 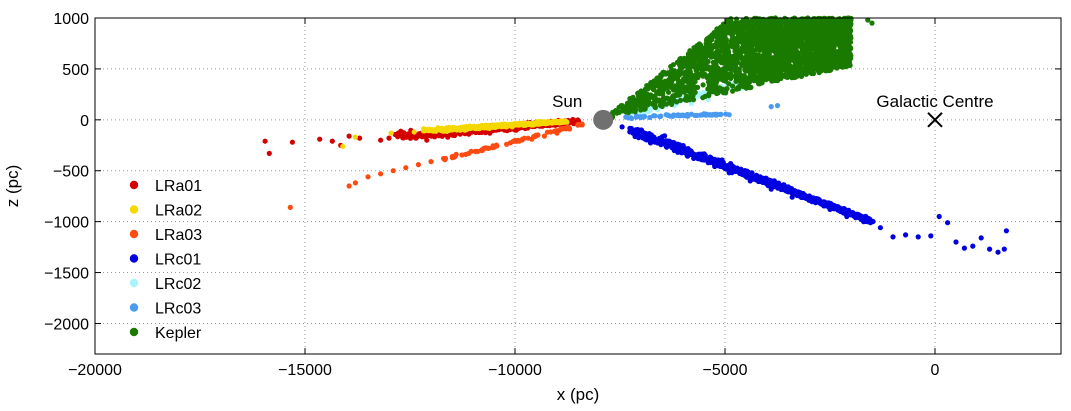 I want to click on legend-label: Kepler, so click(x=178, y=333).